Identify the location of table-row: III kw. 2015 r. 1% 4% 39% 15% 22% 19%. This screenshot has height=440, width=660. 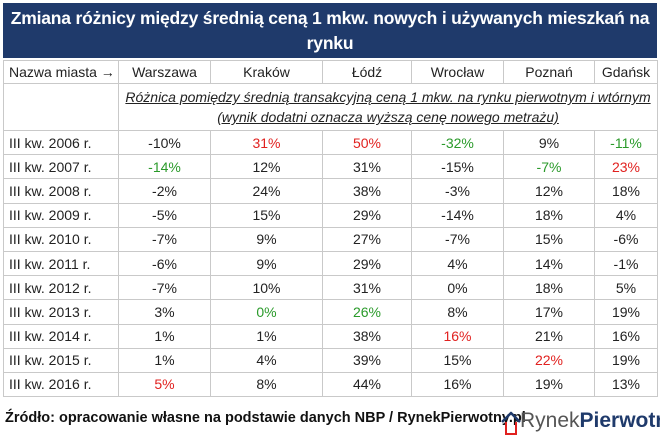
(330, 360).